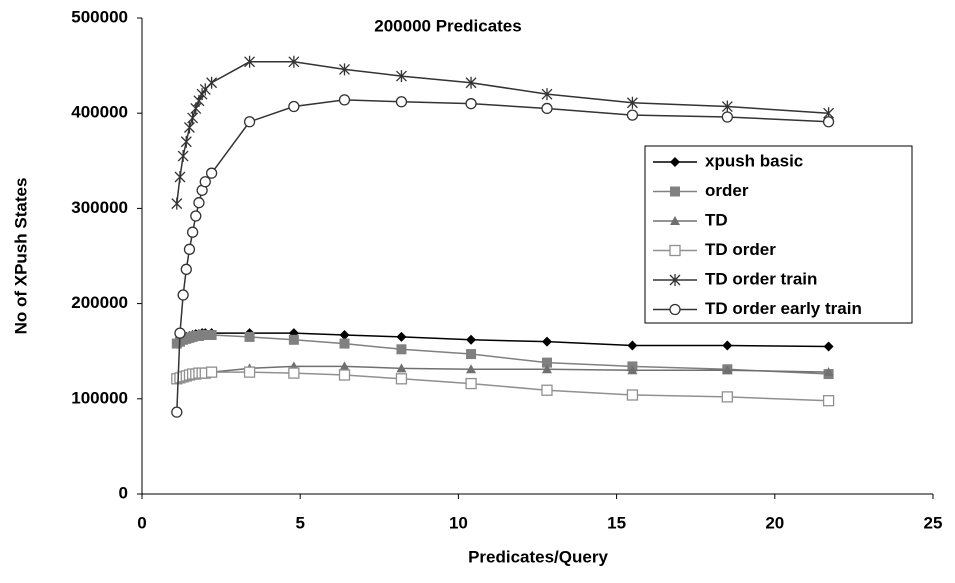 This screenshot has height=583, width=955. Describe the element at coordinates (447, 25) in the screenshot. I see `chart-title: 200000 Predicates` at that location.